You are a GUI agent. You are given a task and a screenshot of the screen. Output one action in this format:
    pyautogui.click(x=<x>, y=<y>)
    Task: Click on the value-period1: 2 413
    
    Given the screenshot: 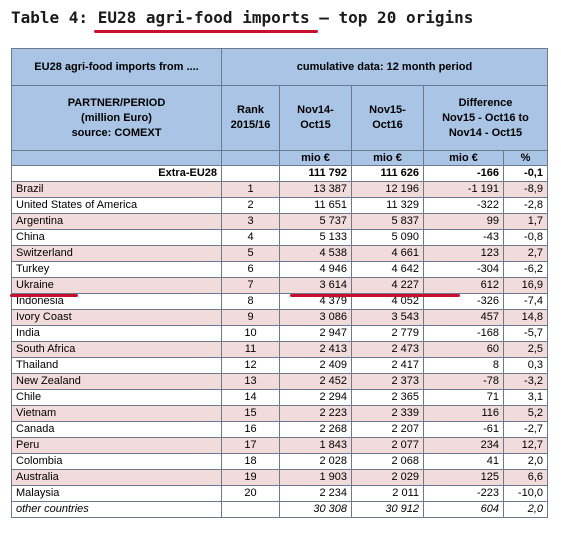 What is the action you would take?
    pyautogui.click(x=315, y=349)
    